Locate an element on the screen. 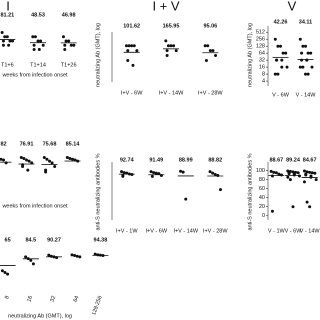 The height and width of the screenshot is (320, 320). mean-label: 92.74 is located at coordinates (127, 160).